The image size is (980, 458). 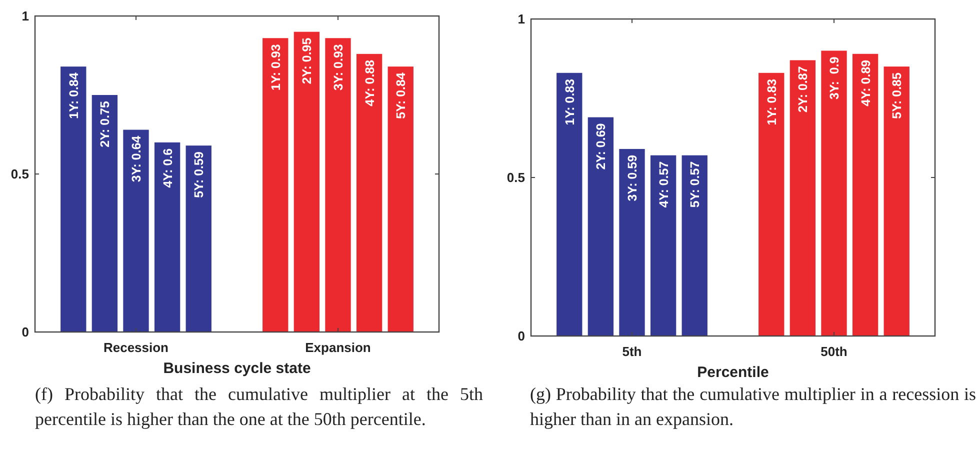 I want to click on x-tick-label: 50th, so click(x=834, y=351).